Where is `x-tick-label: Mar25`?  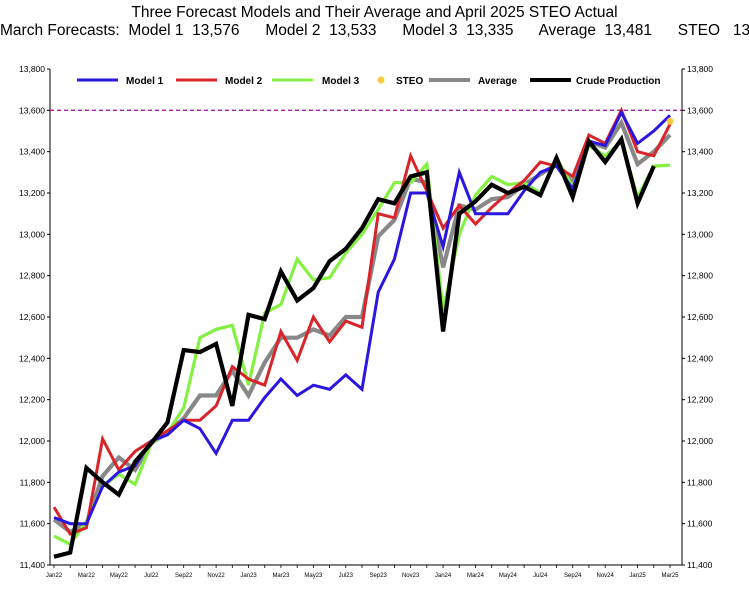
x-tick-label: Mar25 is located at coordinates (670, 576).